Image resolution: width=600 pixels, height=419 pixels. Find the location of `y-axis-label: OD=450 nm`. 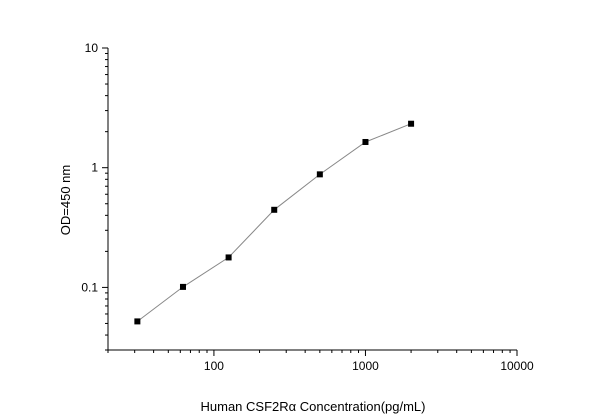

y-axis-label: OD=450 nm is located at coordinates (65, 200).